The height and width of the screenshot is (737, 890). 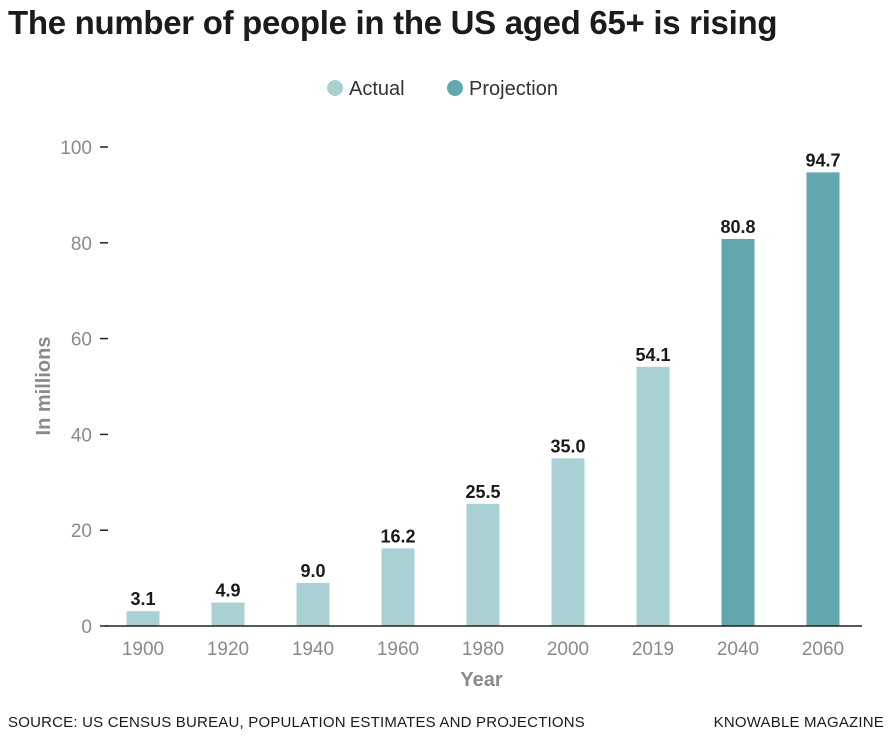 What do you see at coordinates (44, 386) in the screenshot?
I see `y-axis-title: In millions` at bounding box center [44, 386].